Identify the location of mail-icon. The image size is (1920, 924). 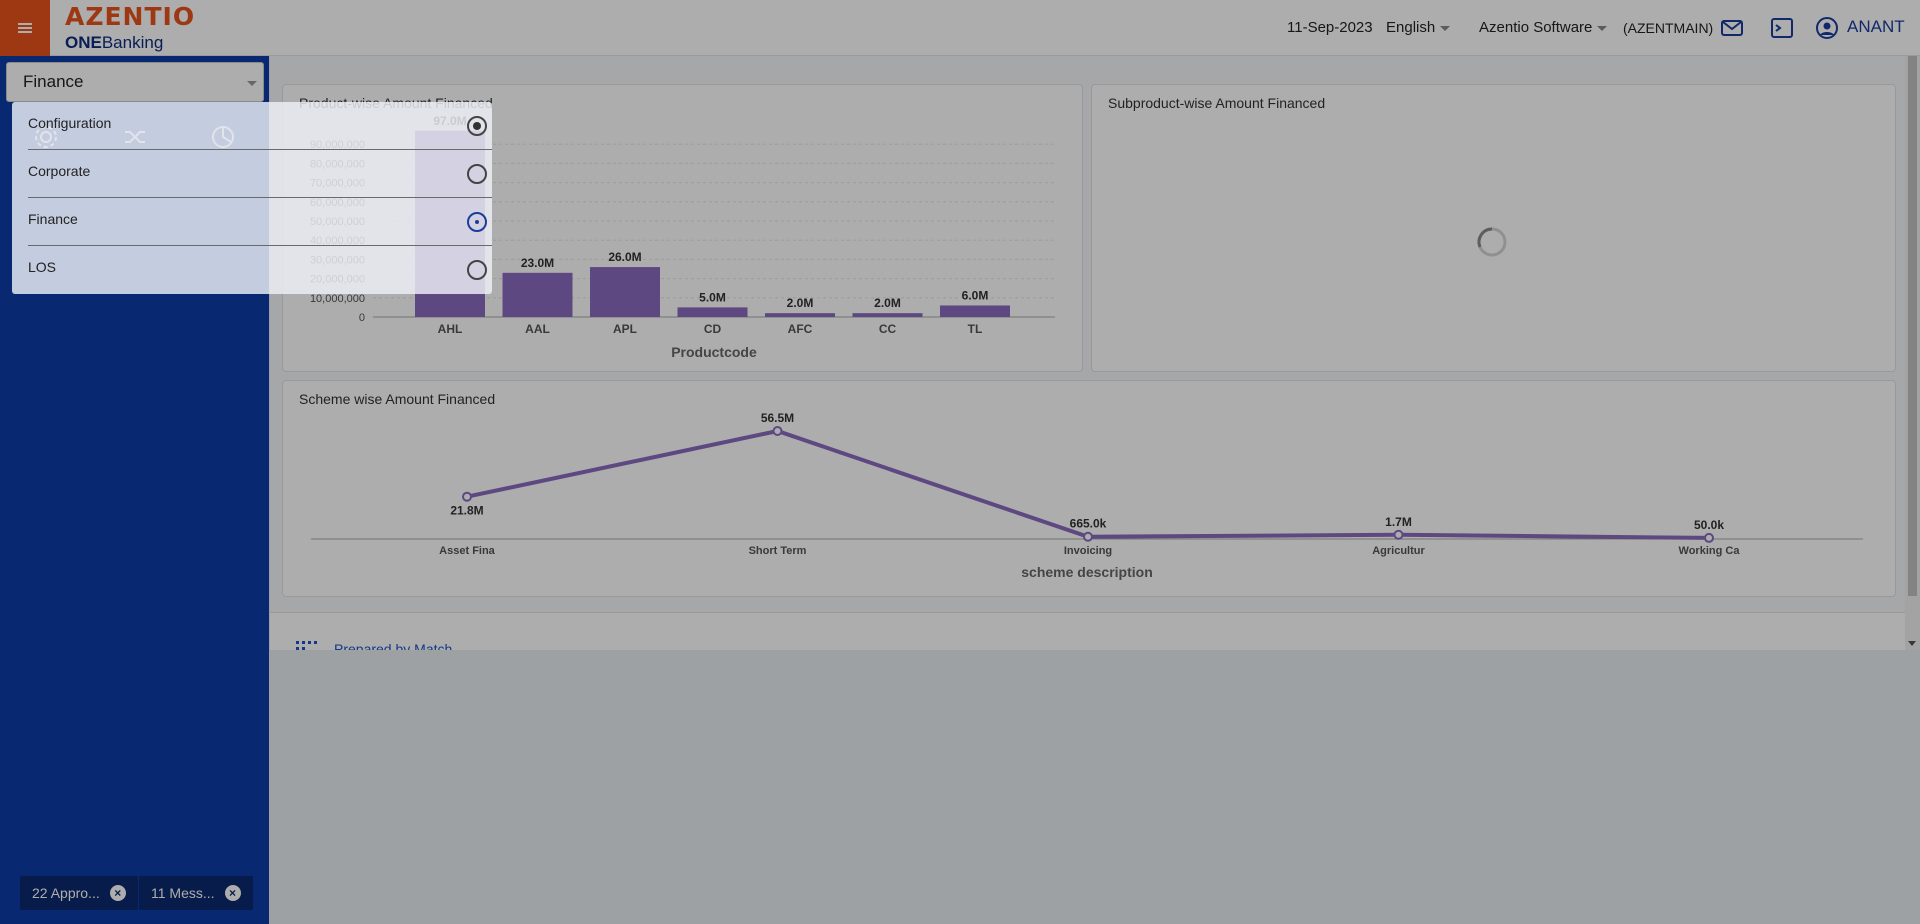
(1732, 28).